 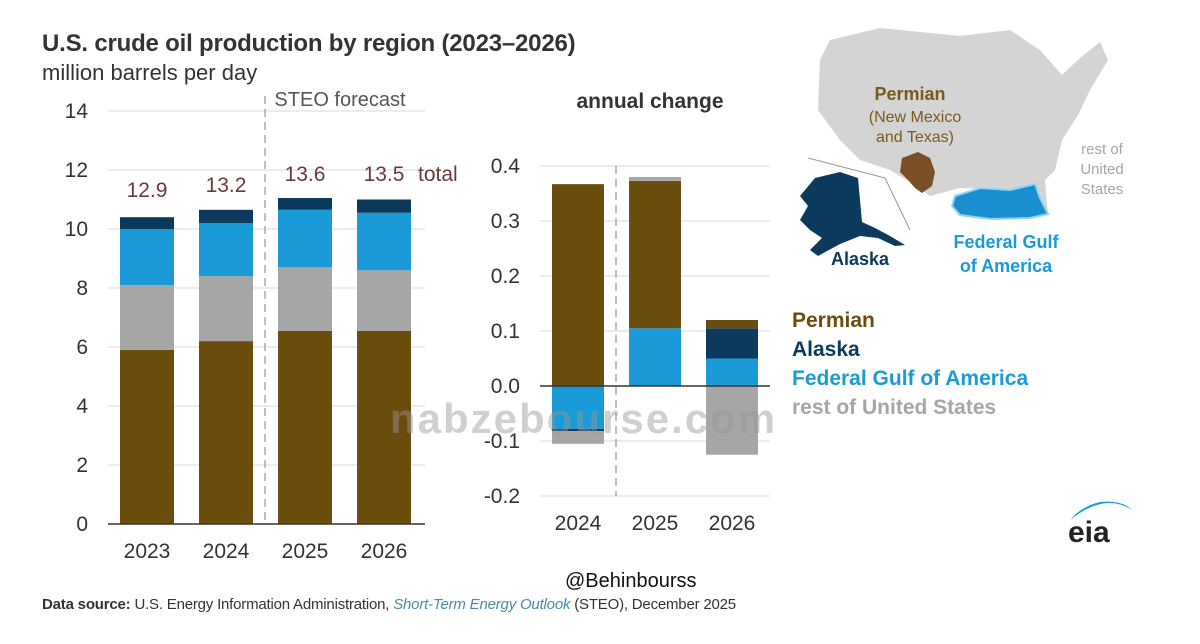 I want to click on bar-alaska-2025, so click(x=305, y=204).